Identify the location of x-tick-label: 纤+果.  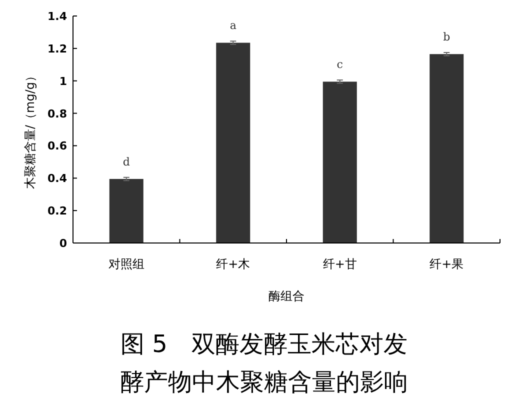
(447, 264).